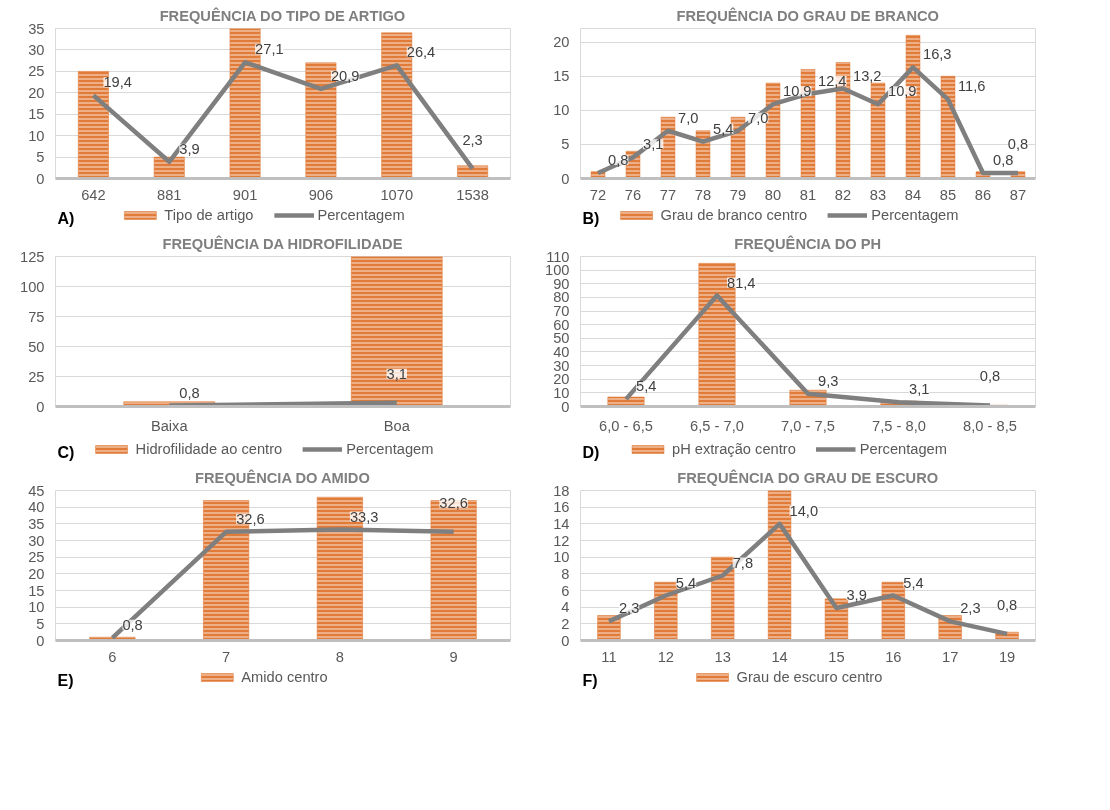 Image resolution: width=1110 pixels, height=810 pixels. What do you see at coordinates (990, 425) in the screenshot?
I see `x-tick-label: 8,0 - 8,5` at bounding box center [990, 425].